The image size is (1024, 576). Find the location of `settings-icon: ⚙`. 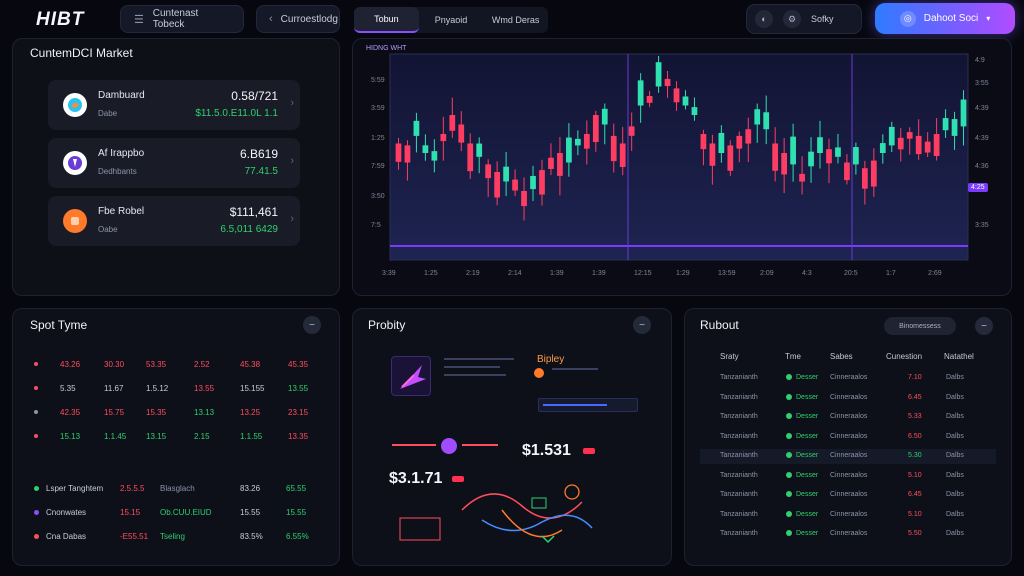

settings-icon: ⚙ is located at coordinates (792, 19).